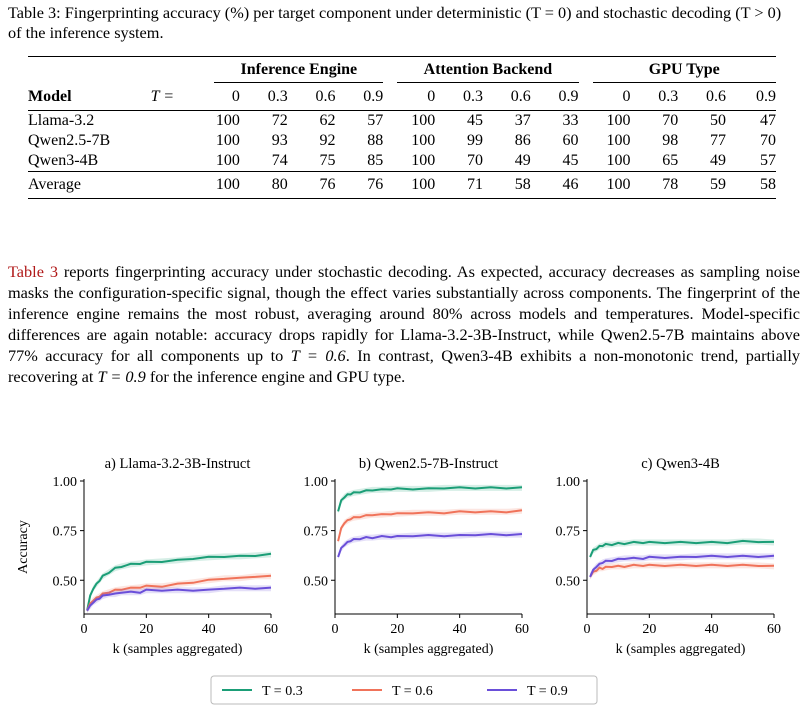 This screenshot has width=805, height=712. I want to click on value-cell: 50, so click(702, 120).